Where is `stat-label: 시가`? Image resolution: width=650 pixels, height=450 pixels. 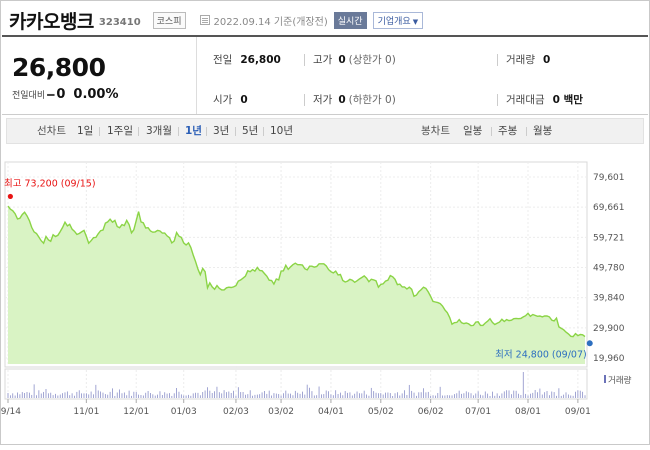
stat-label: 시가 is located at coordinates (223, 100).